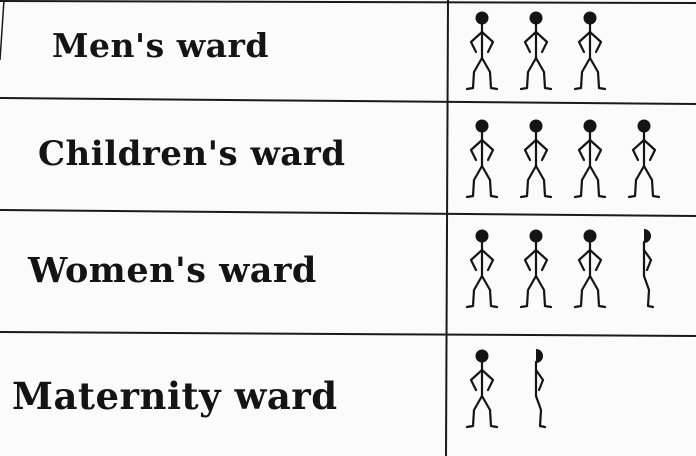  Describe the element at coordinates (172, 270) in the screenshot. I see `row-label-womens-ward: Women's ward` at that location.